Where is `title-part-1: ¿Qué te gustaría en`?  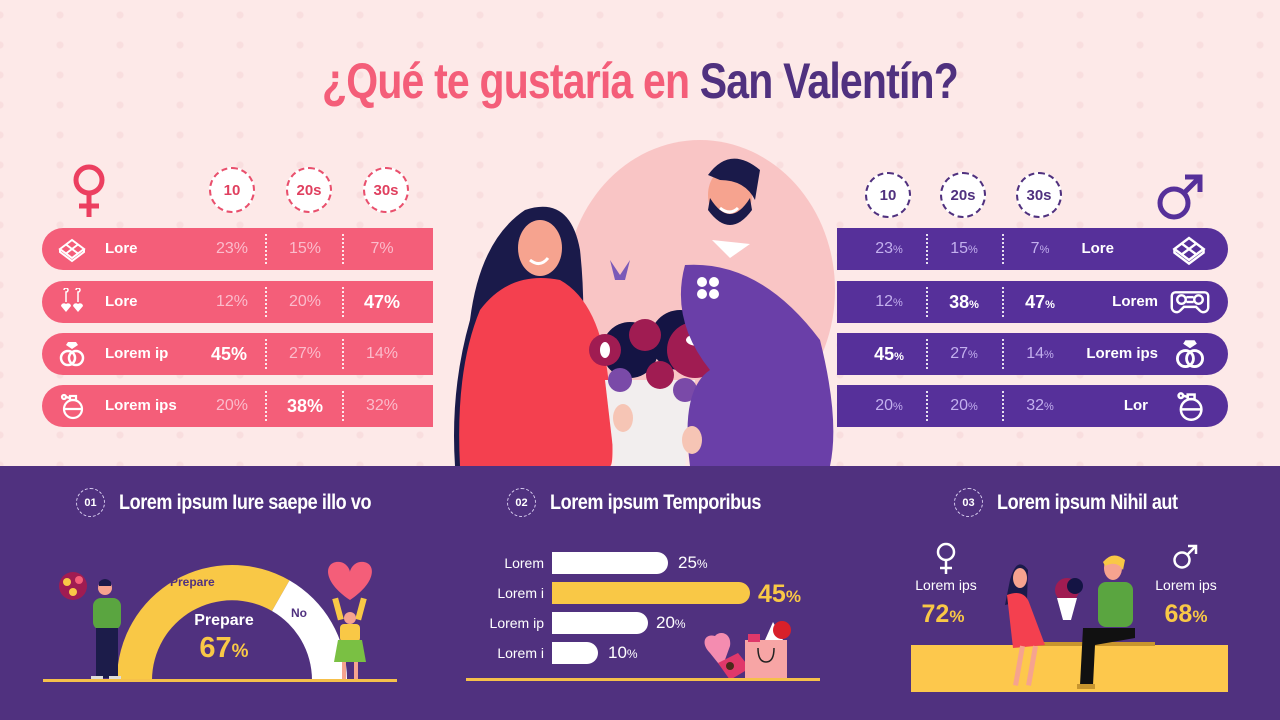
title-part-1: ¿Qué te gustaría en is located at coordinates (506, 81).